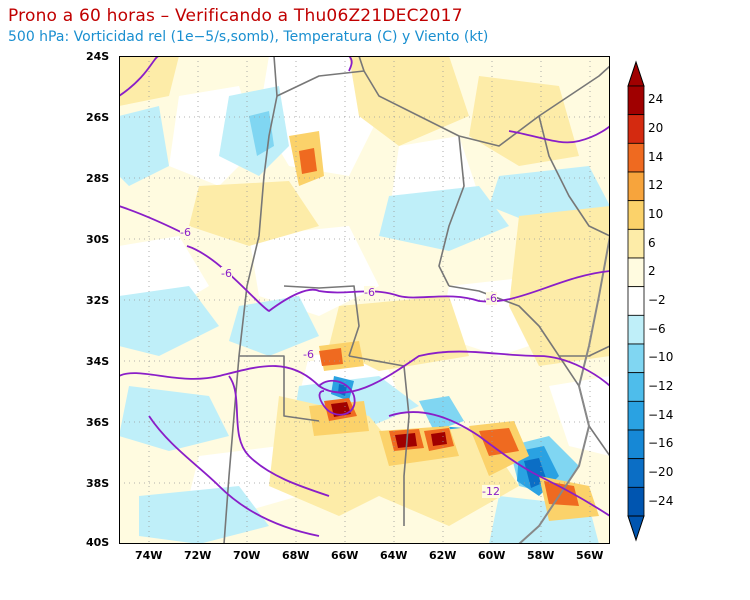 This screenshot has height=600, width=750. Describe the element at coordinates (98, 361) in the screenshot. I see `lat-label: 34S` at that location.